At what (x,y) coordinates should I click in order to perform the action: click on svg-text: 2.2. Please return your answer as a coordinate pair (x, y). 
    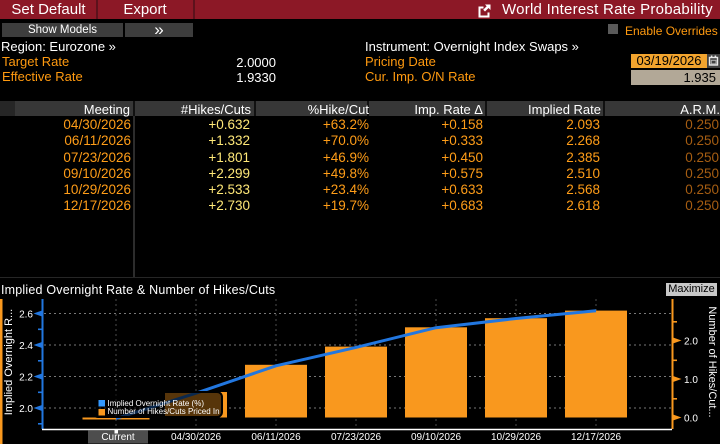
    Looking at the image, I should click on (26, 378).